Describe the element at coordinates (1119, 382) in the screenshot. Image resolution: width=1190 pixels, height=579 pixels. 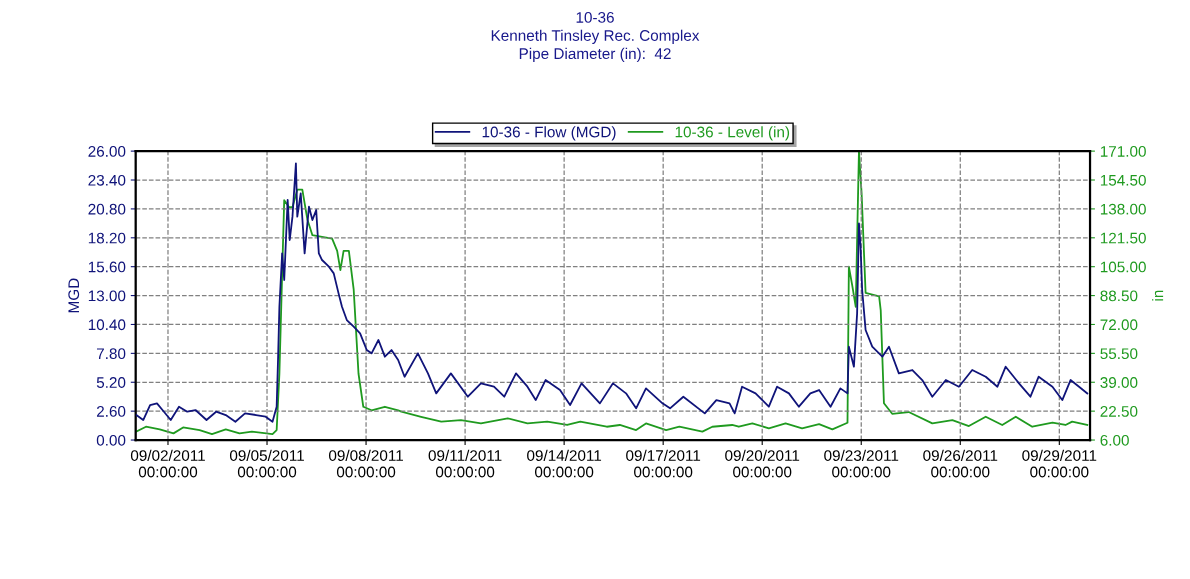
I see `y2-tick-label: 39.00` at that location.